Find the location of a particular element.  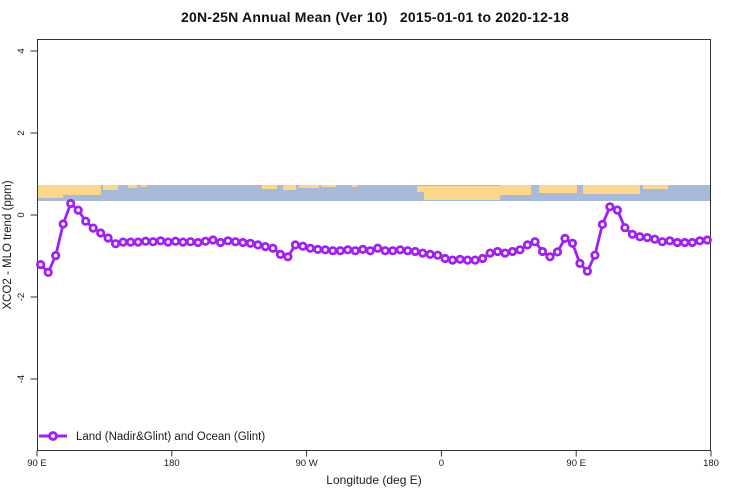

y-tick-label: -4 is located at coordinates (21, 379).